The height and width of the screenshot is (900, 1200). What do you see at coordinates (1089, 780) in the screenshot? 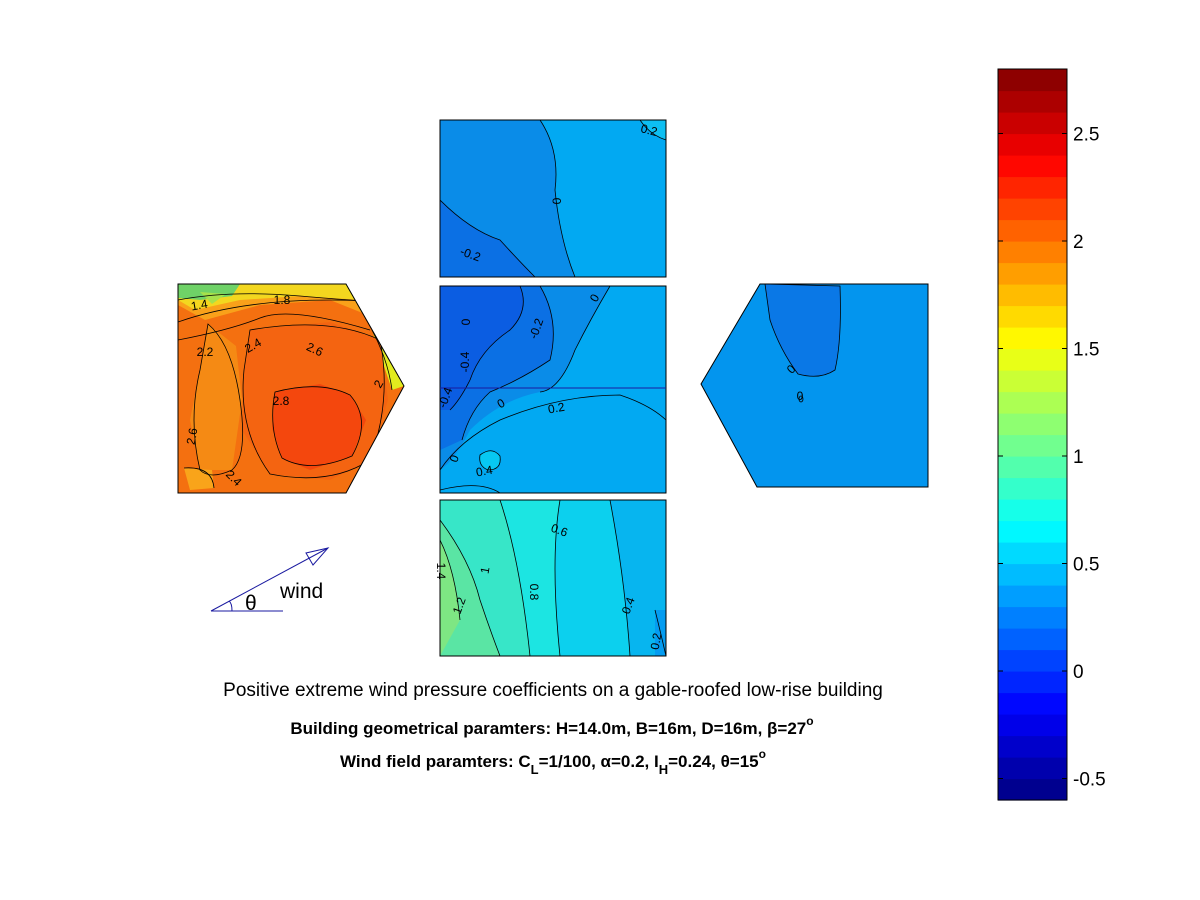
I see `colorbar-tick-label: -0.5` at bounding box center [1089, 780].